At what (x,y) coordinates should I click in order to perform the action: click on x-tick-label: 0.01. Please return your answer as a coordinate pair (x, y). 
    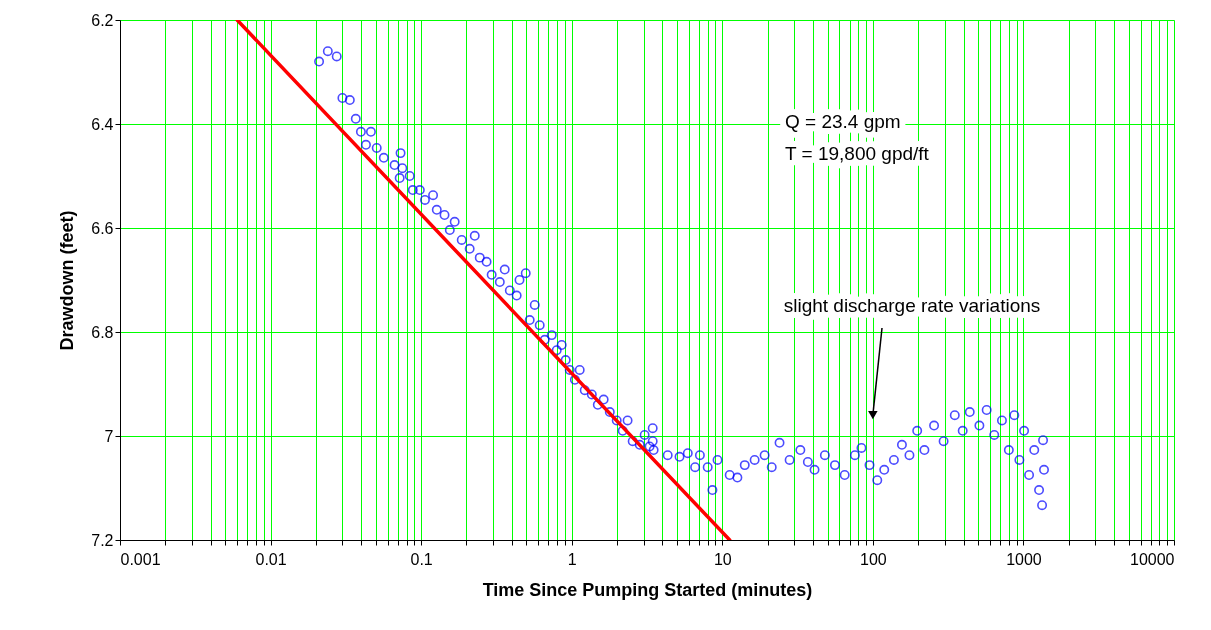
    Looking at the image, I should click on (271, 559).